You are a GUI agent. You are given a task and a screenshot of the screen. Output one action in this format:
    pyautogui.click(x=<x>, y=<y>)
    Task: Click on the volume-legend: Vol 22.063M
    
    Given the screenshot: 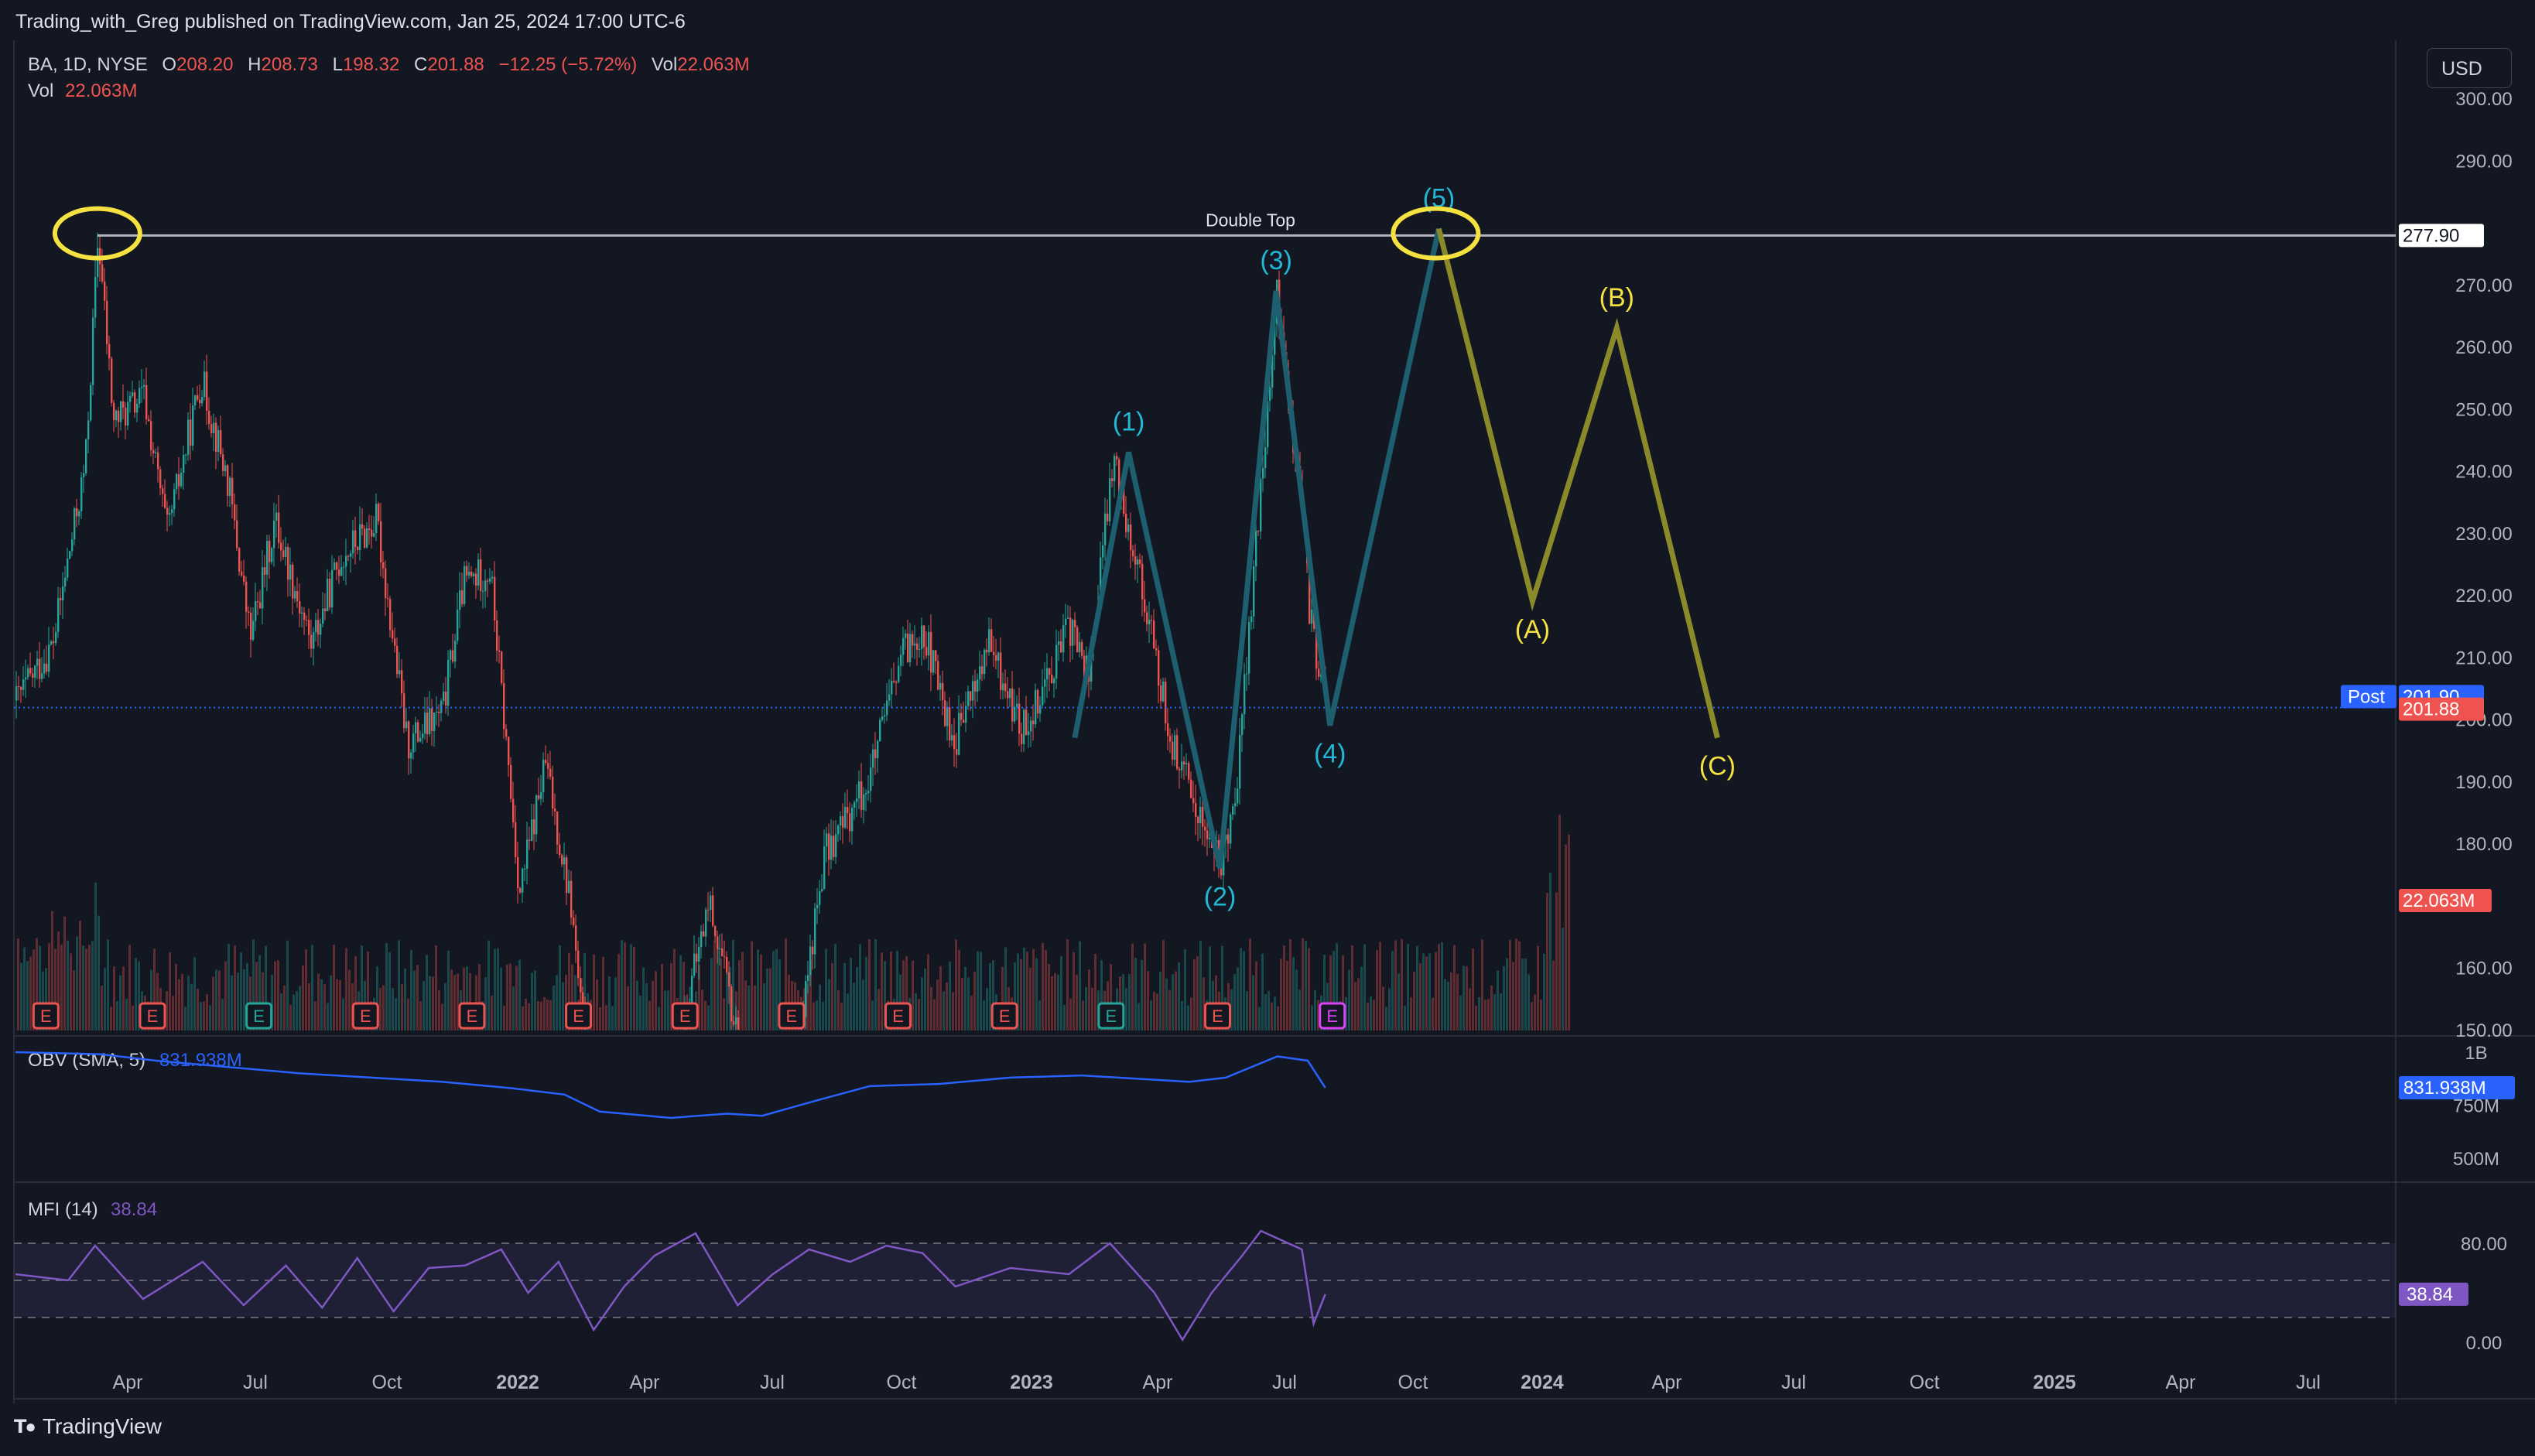 What is the action you would take?
    pyautogui.click(x=83, y=91)
    